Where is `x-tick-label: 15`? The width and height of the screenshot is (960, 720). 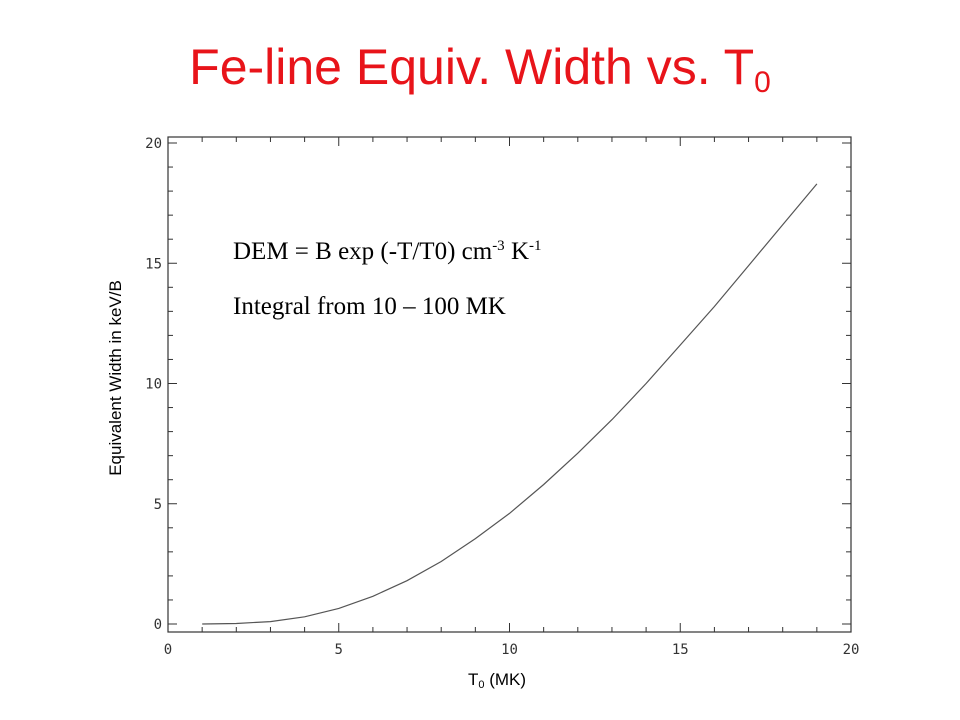 x-tick-label: 15 is located at coordinates (680, 650).